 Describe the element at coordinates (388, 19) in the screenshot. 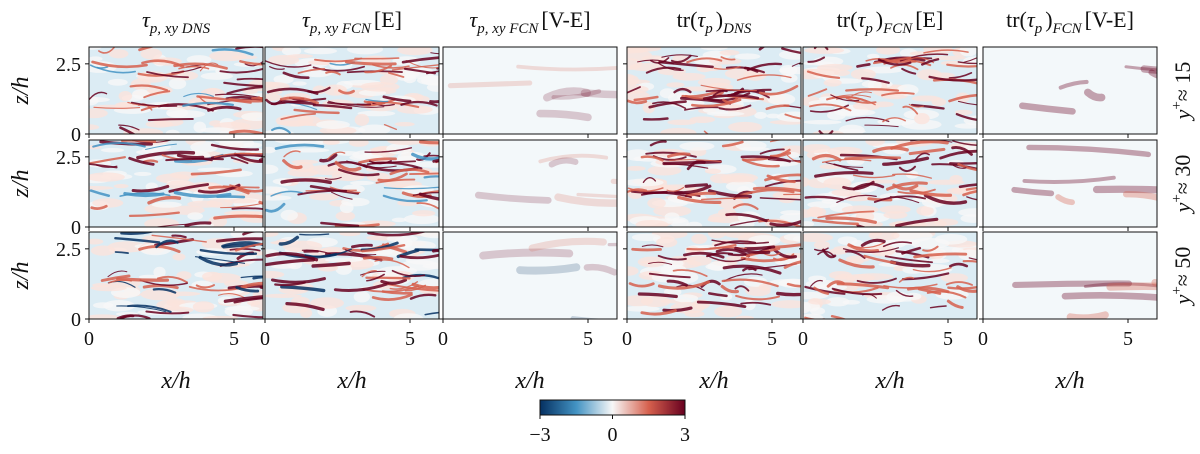

I see `text-segment: [E]` at that location.